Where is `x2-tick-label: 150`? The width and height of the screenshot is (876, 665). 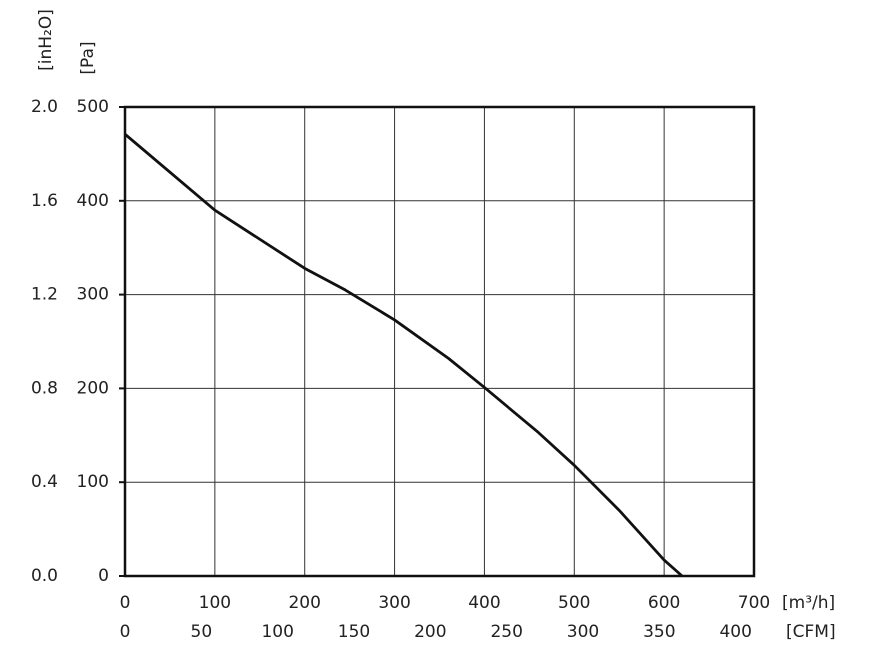
x2-tick-label: 150 is located at coordinates (354, 632).